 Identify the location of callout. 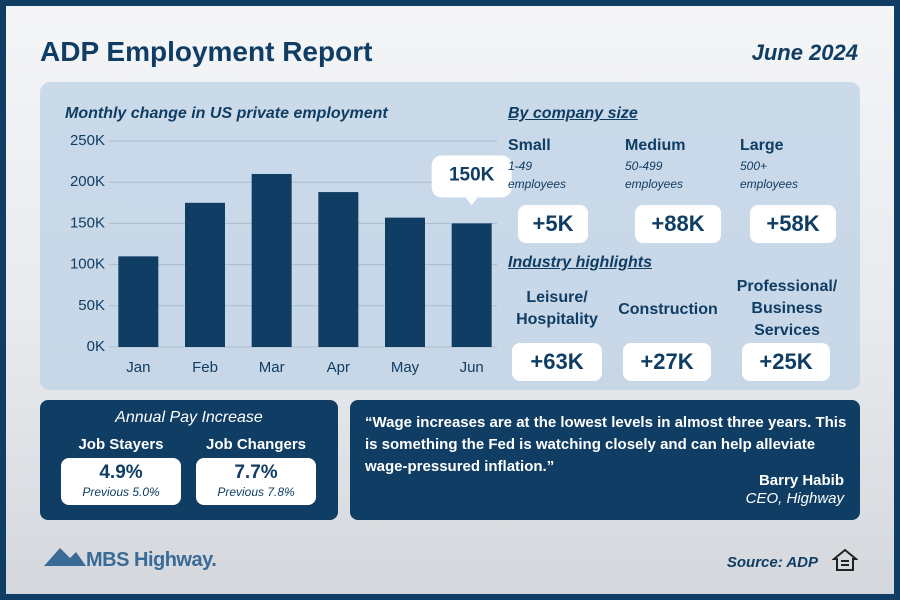
(471, 180).